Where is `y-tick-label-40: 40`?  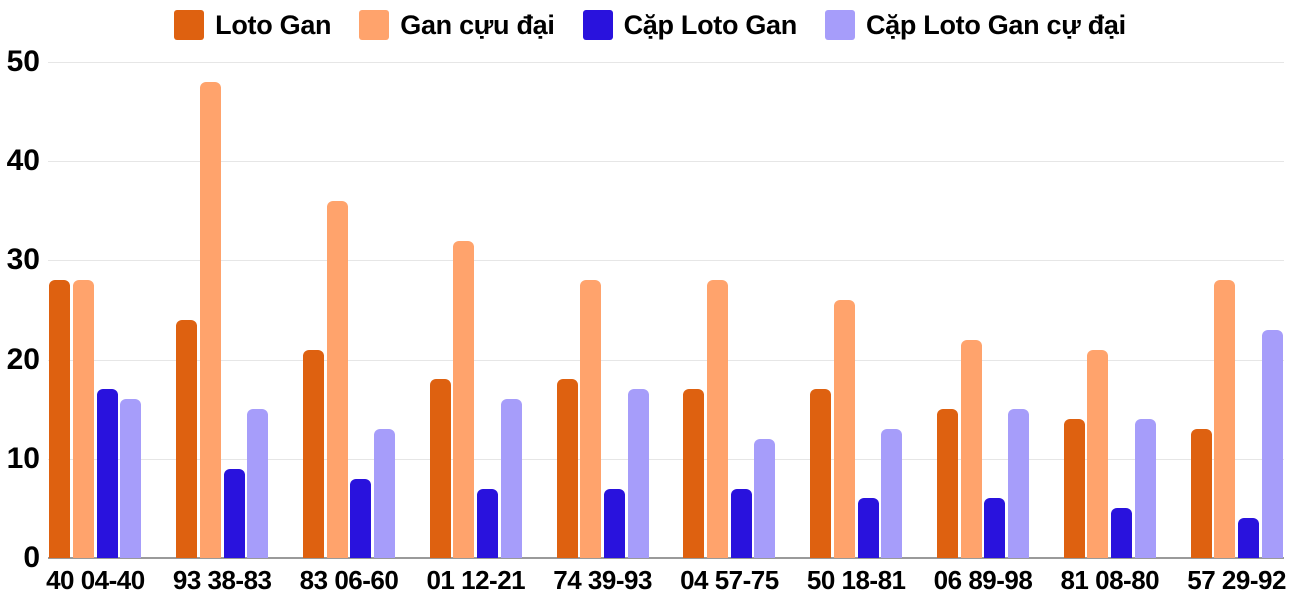
y-tick-label-40: 40 is located at coordinates (23, 161).